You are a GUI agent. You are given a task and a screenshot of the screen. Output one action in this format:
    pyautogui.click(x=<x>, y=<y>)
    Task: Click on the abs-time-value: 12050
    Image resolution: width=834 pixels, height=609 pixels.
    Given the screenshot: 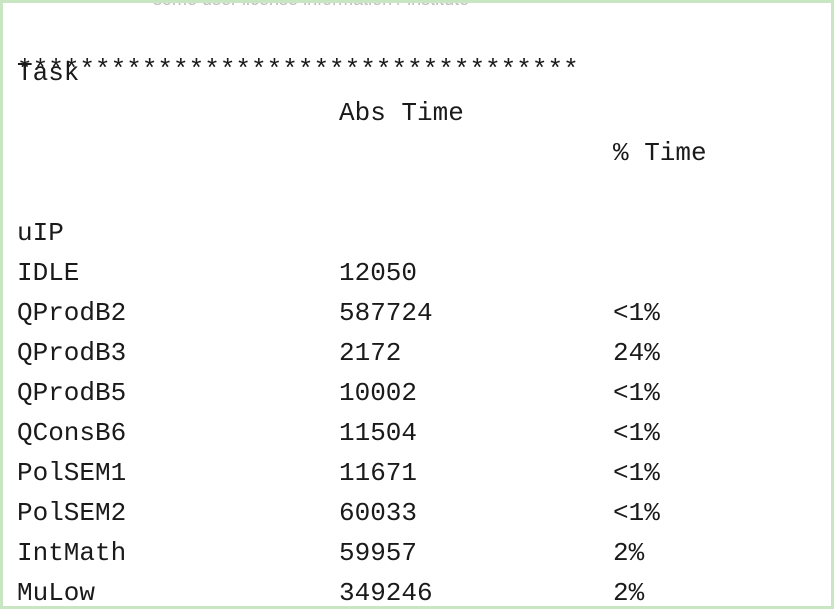 What is the action you would take?
    pyautogui.click(x=378, y=273)
    